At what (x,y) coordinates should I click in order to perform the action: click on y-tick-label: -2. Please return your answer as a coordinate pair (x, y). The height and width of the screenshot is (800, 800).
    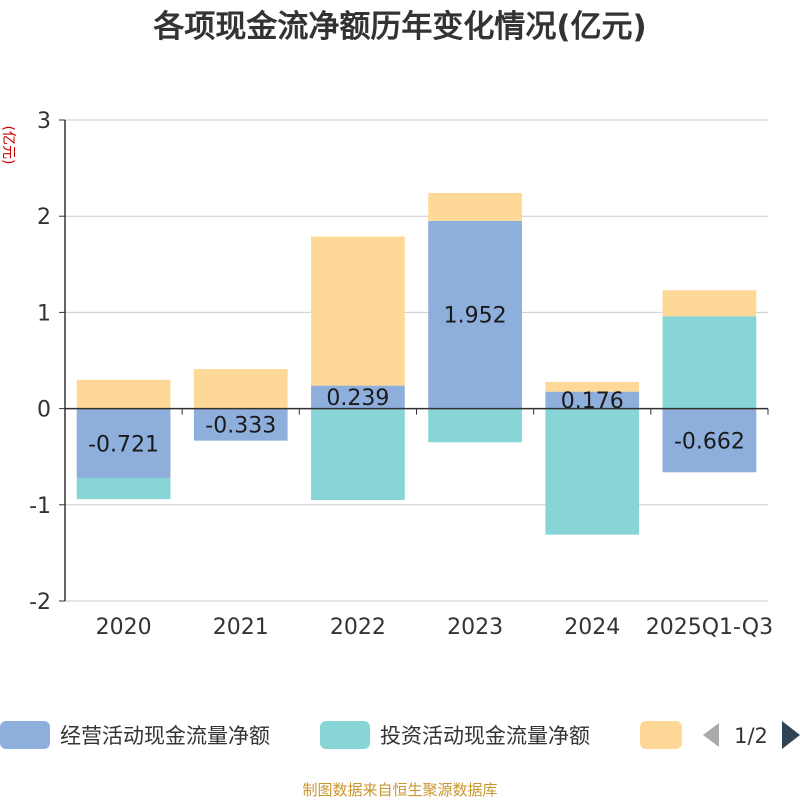
    Looking at the image, I should click on (40, 602).